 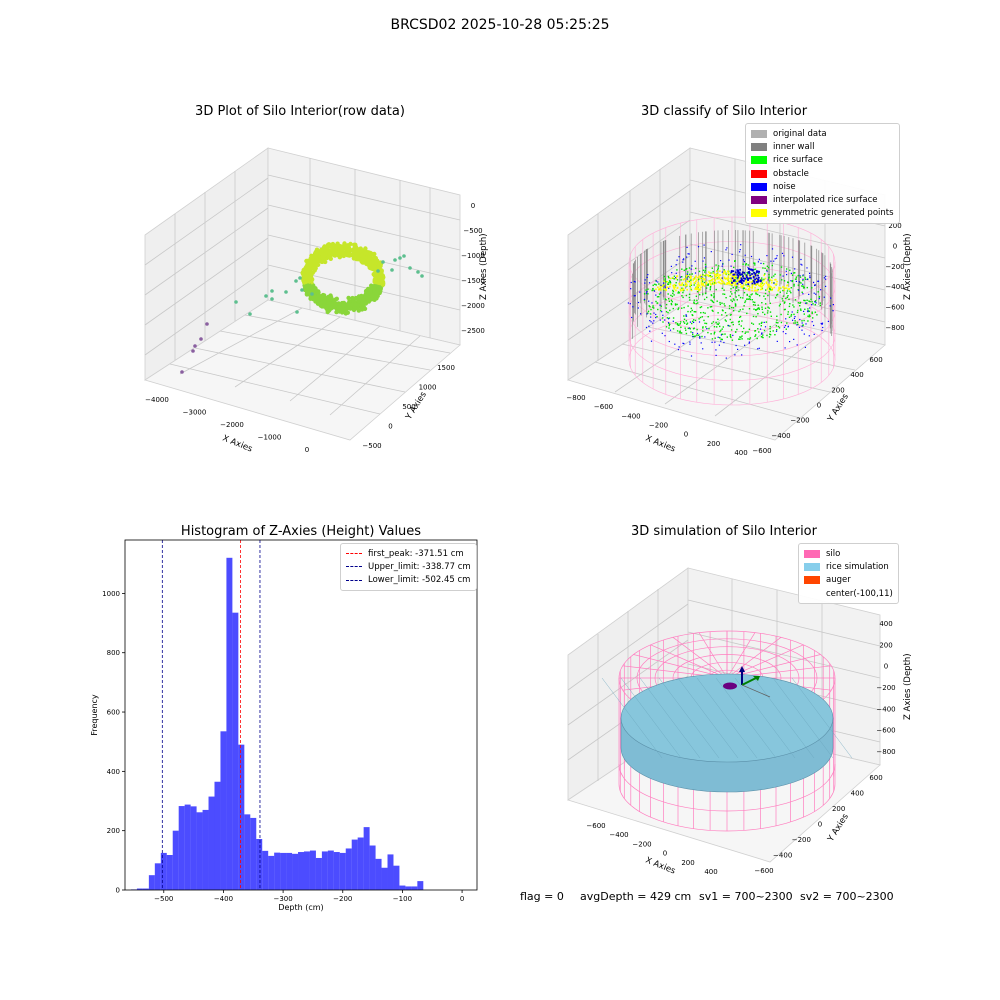 I want to click on y-tick-label: −400, so click(x=780, y=436).